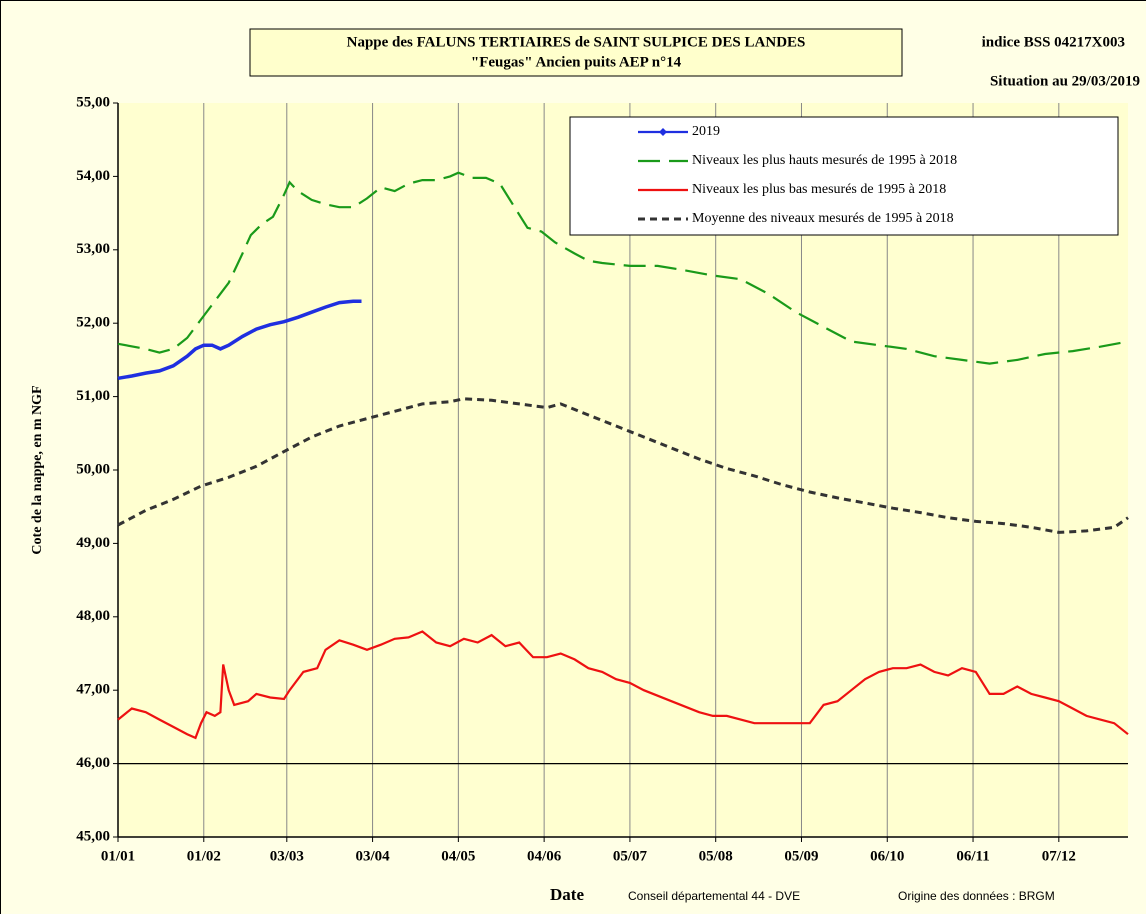  Describe the element at coordinates (576, 62) in the screenshot. I see `chart-subtitle: "Feugas" Ancien puits AEP n°14` at that location.